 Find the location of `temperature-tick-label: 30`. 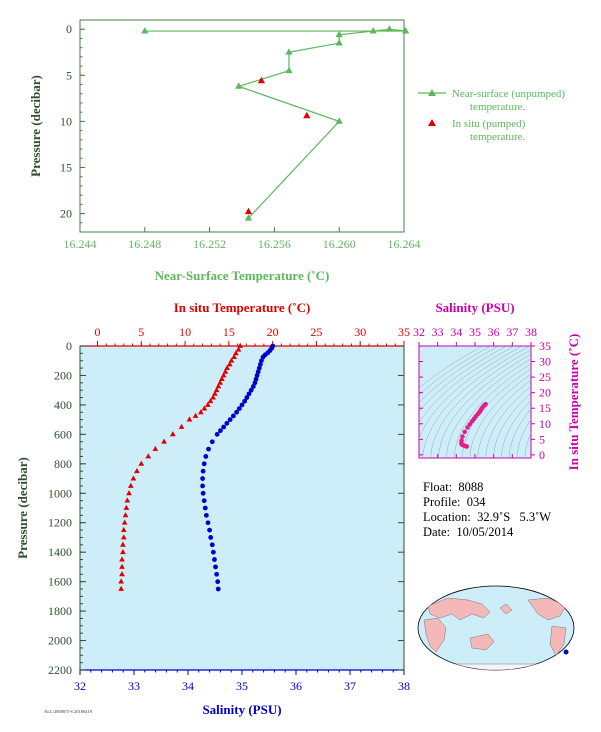

temperature-tick-label: 30 is located at coordinates (360, 332).